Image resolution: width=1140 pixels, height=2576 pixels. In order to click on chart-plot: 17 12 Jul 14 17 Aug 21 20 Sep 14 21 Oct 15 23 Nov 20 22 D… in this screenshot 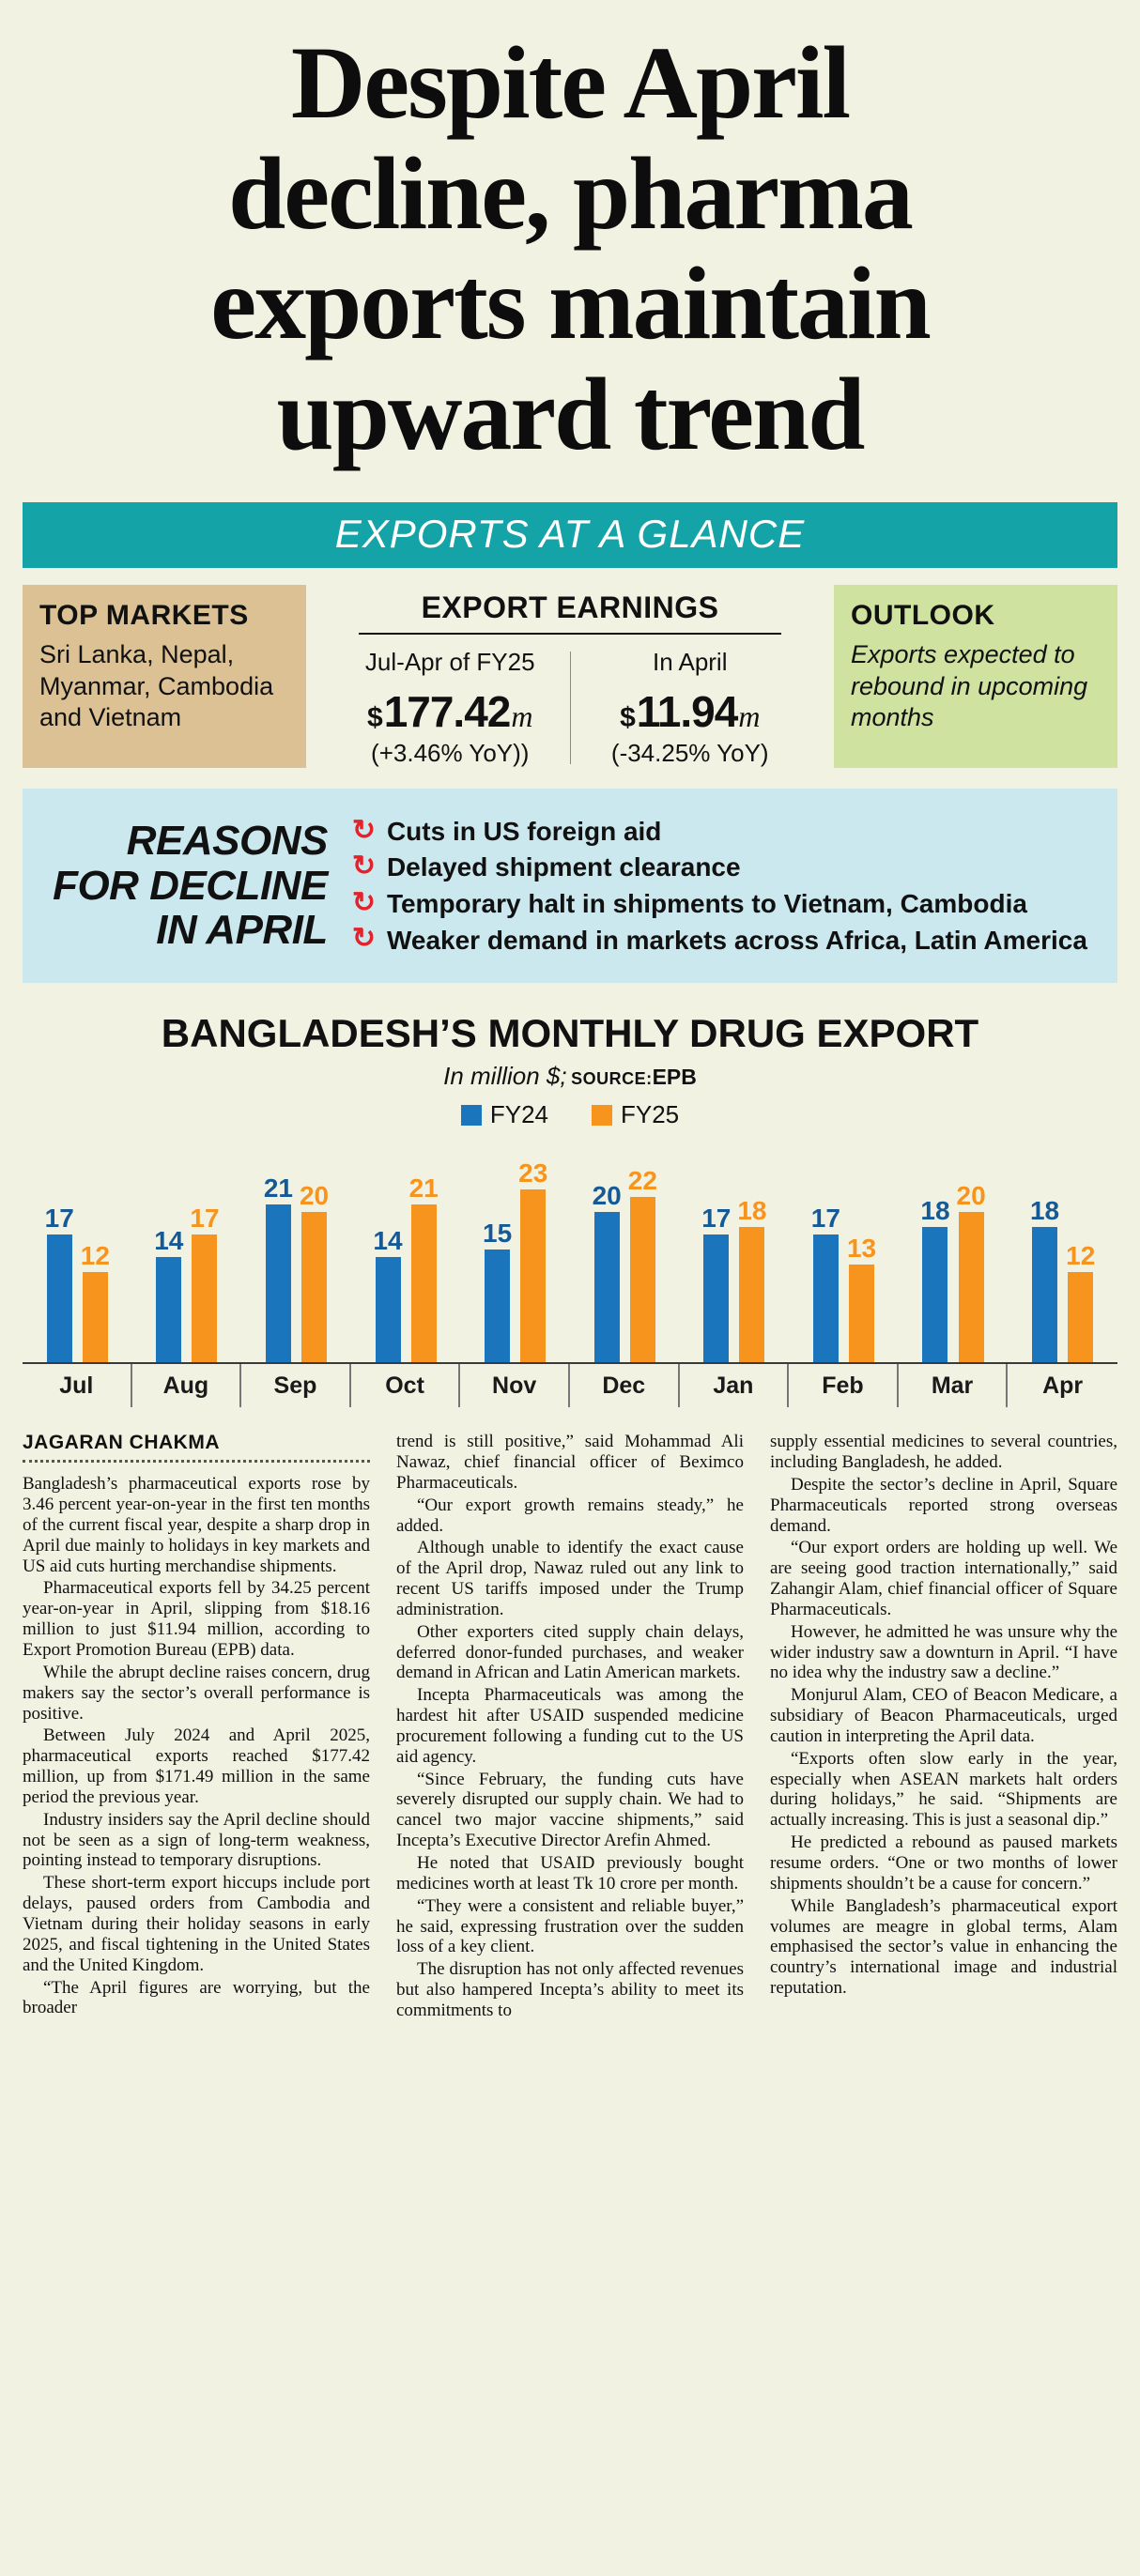, I will do `click(570, 1275)`.